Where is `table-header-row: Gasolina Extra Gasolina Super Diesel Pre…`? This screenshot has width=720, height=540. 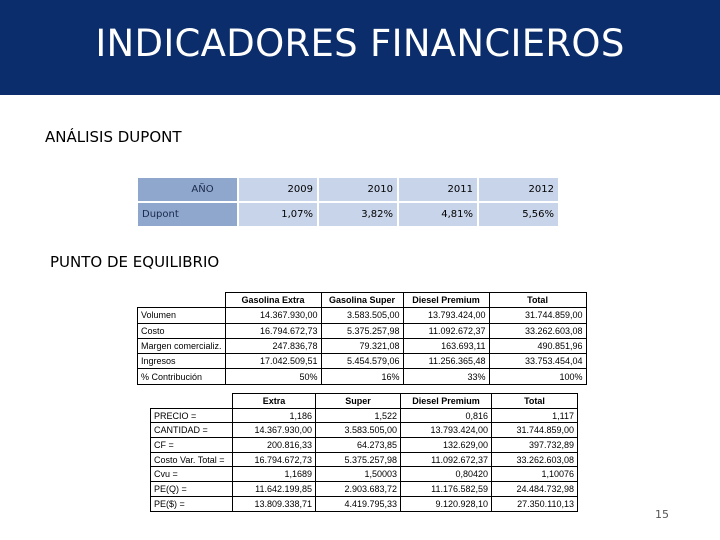 table-header-row: Gasolina Extra Gasolina Super Diesel Pre… is located at coordinates (362, 300).